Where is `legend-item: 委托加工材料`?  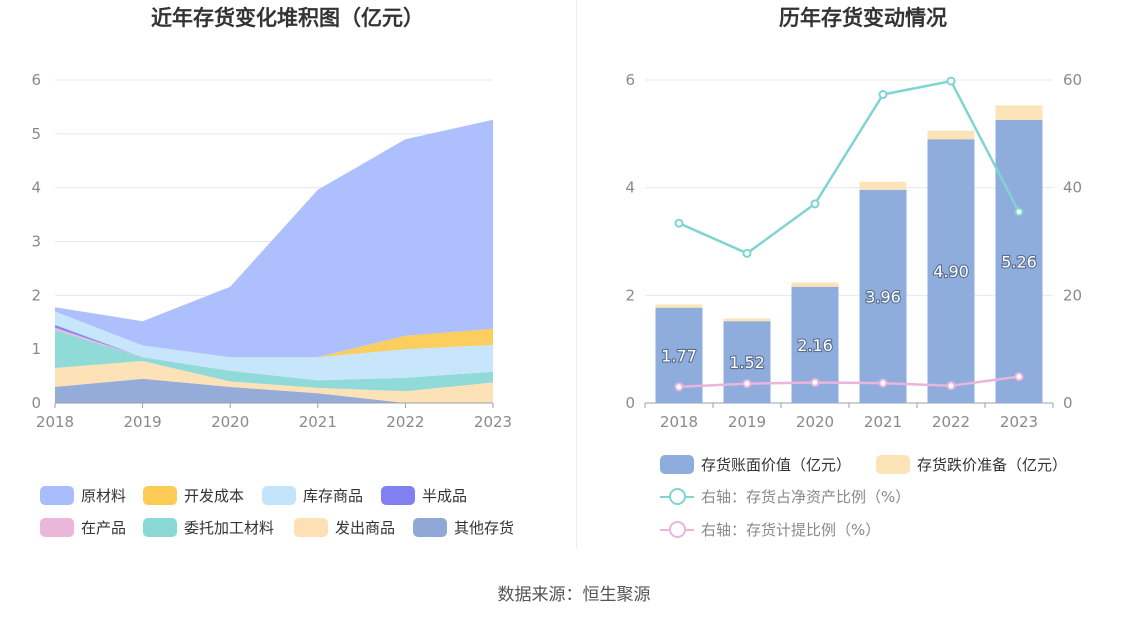
legend-item: 委托加工材料 is located at coordinates (208, 527).